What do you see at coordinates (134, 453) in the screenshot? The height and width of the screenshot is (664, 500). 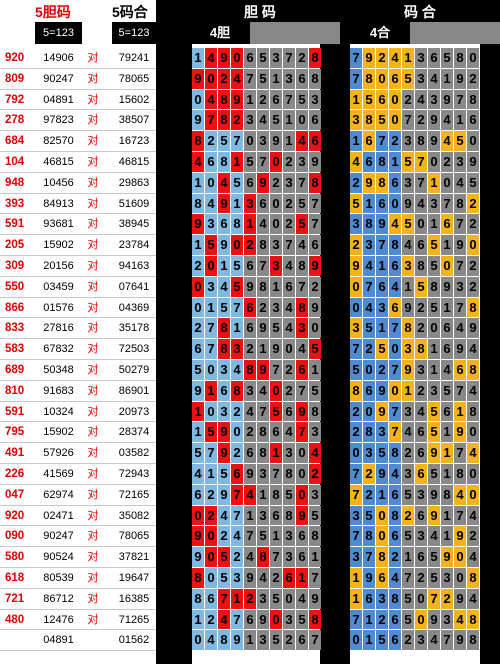 I see `he-number: 03582` at bounding box center [134, 453].